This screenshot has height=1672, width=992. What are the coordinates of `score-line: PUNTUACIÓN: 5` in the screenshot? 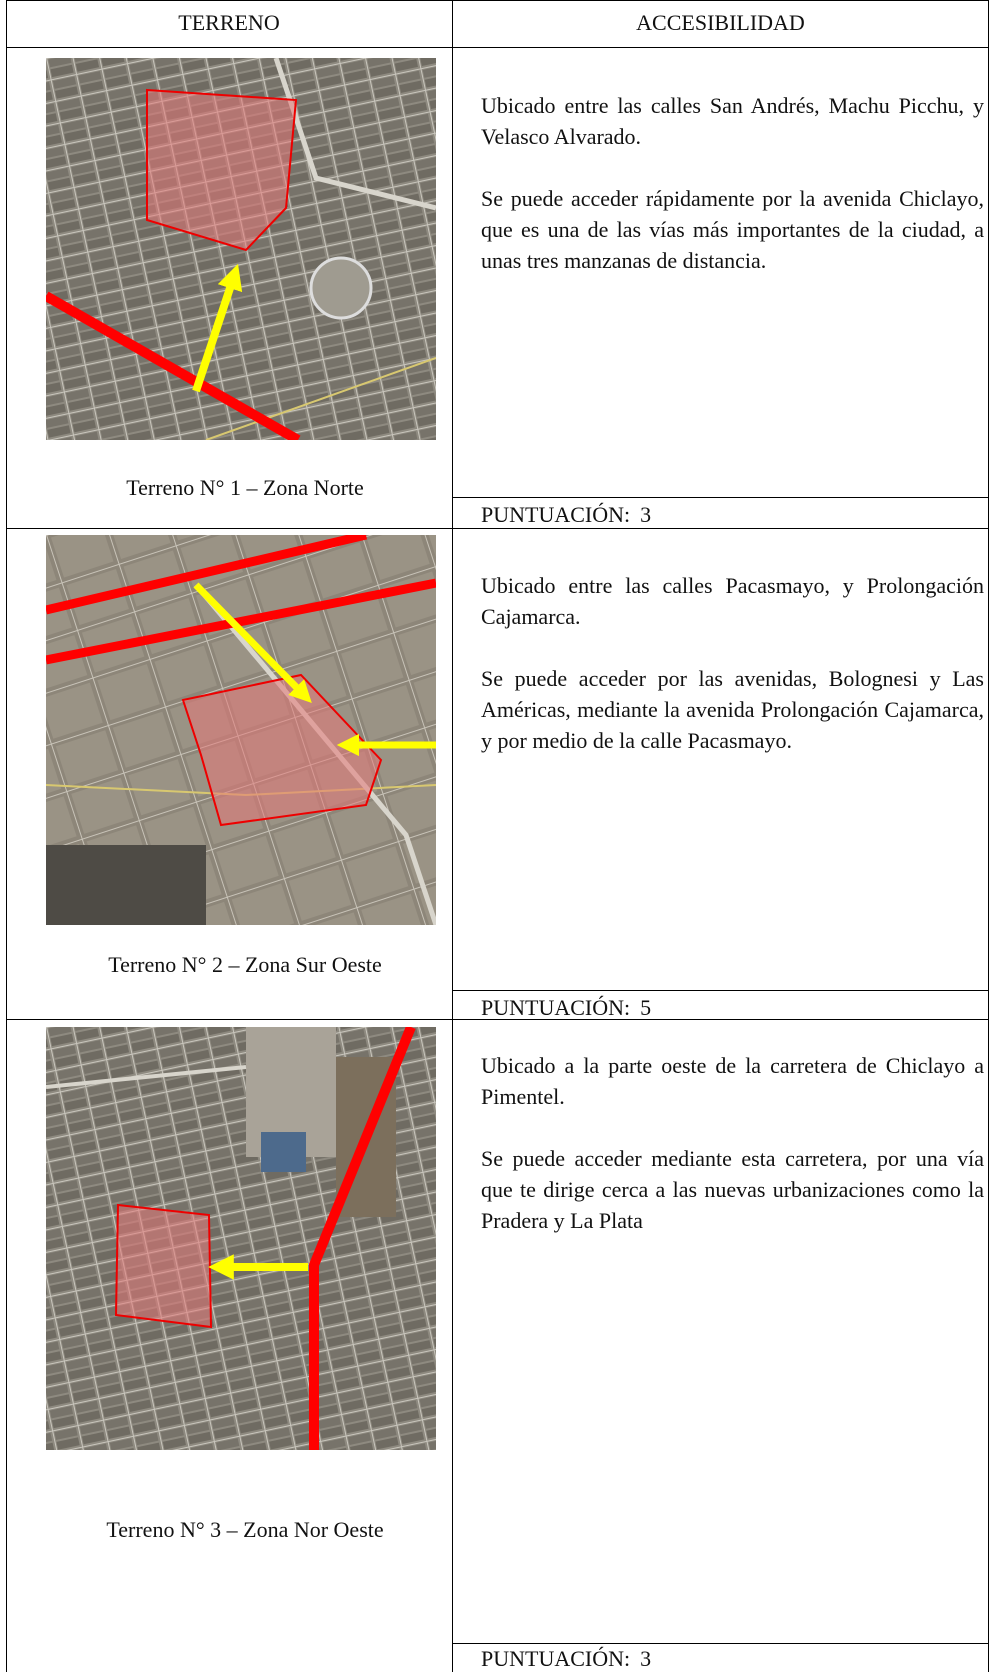 It's located at (566, 1008).